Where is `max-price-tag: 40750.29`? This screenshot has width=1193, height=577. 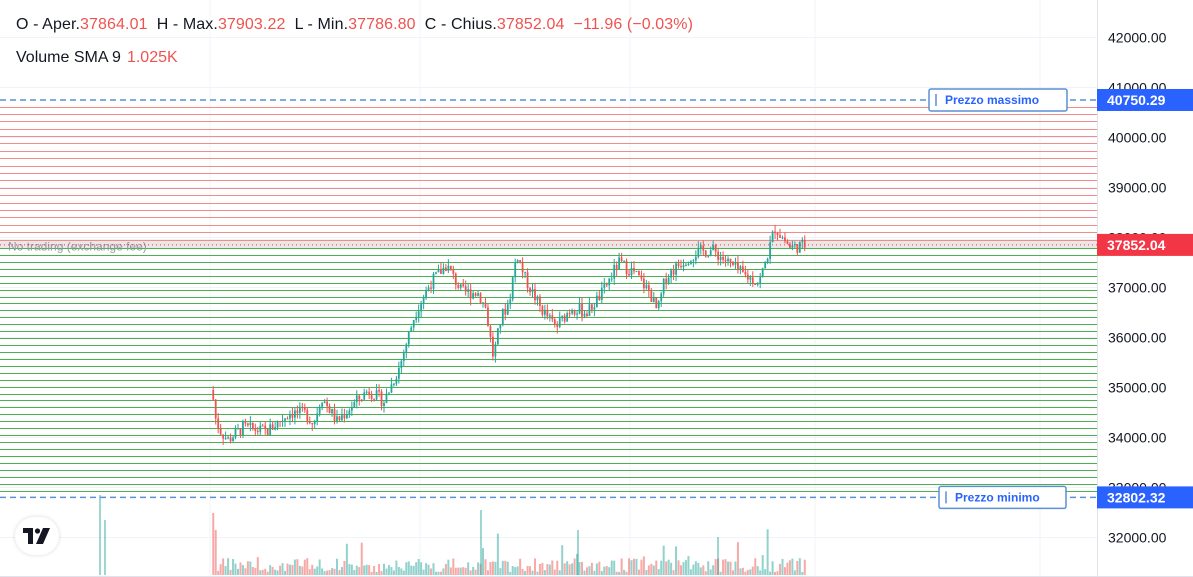 max-price-tag: 40750.29 is located at coordinates (1145, 99).